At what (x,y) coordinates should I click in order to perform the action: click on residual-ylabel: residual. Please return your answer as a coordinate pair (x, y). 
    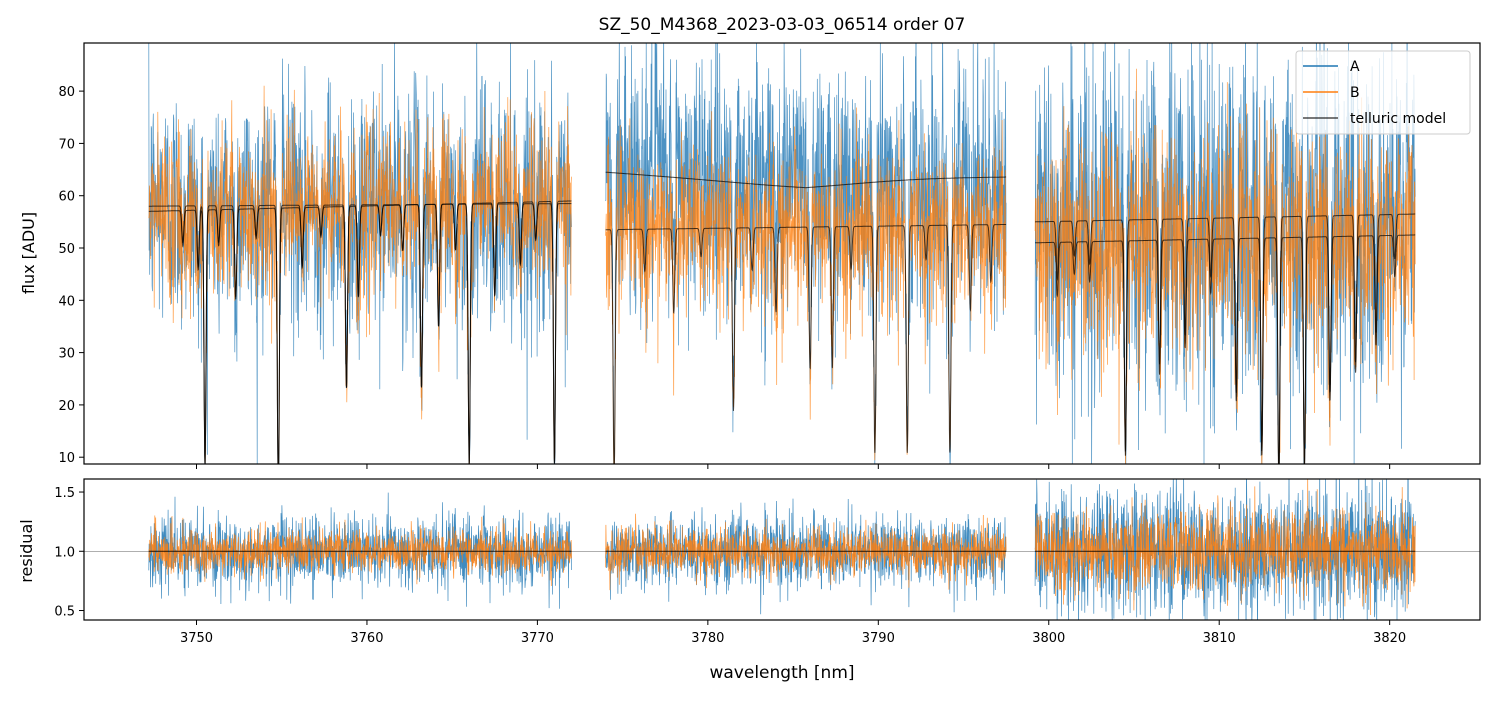
    Looking at the image, I should click on (26, 550).